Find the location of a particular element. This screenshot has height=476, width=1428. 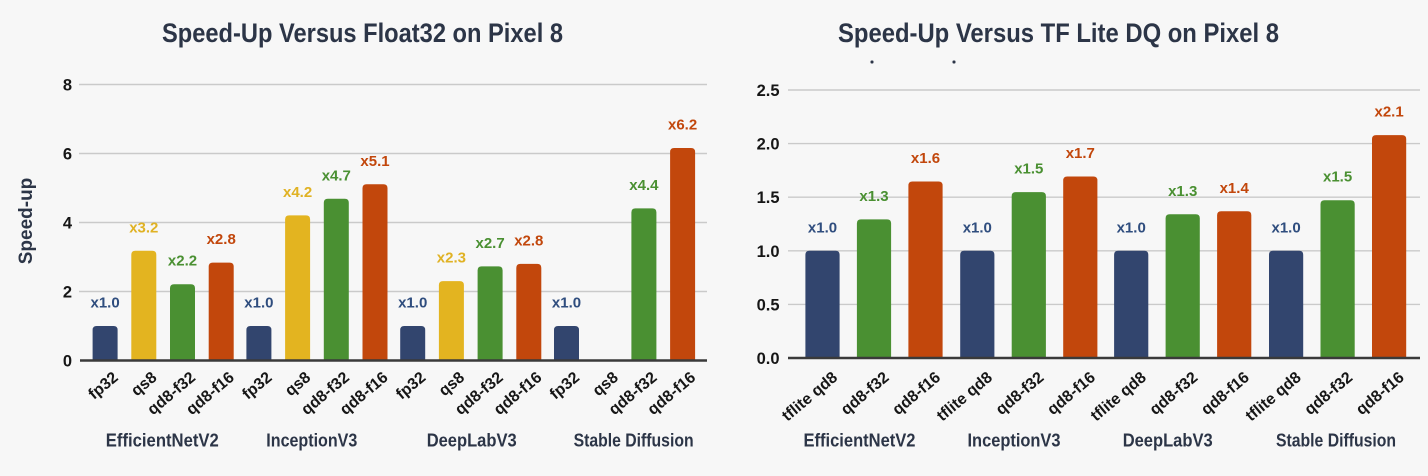

svg-text:Speed-Up Versus TF Lite DQ on: Speed-Up Versus TF Lite DQ on Pixel 8 is located at coordinates (1058, 33).